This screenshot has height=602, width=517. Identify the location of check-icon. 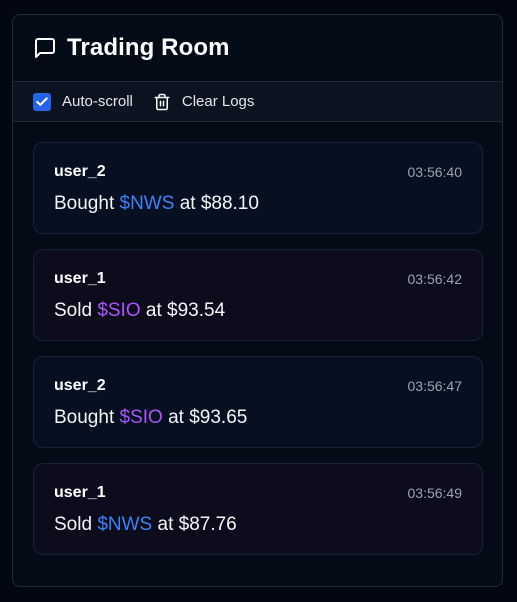
(42, 102).